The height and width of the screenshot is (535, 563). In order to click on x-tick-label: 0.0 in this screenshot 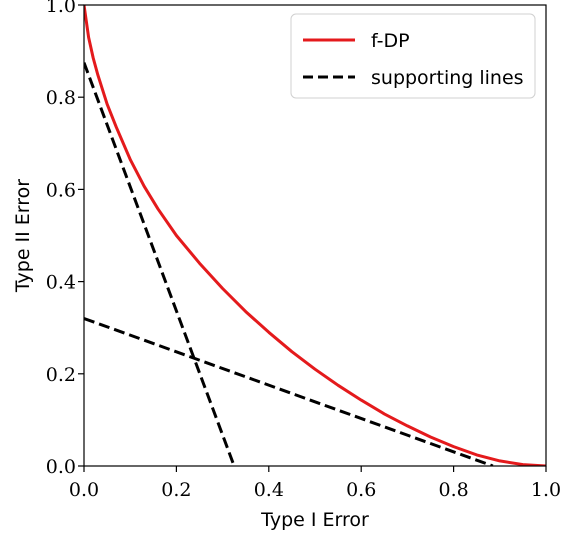, I will do `click(84, 490)`.